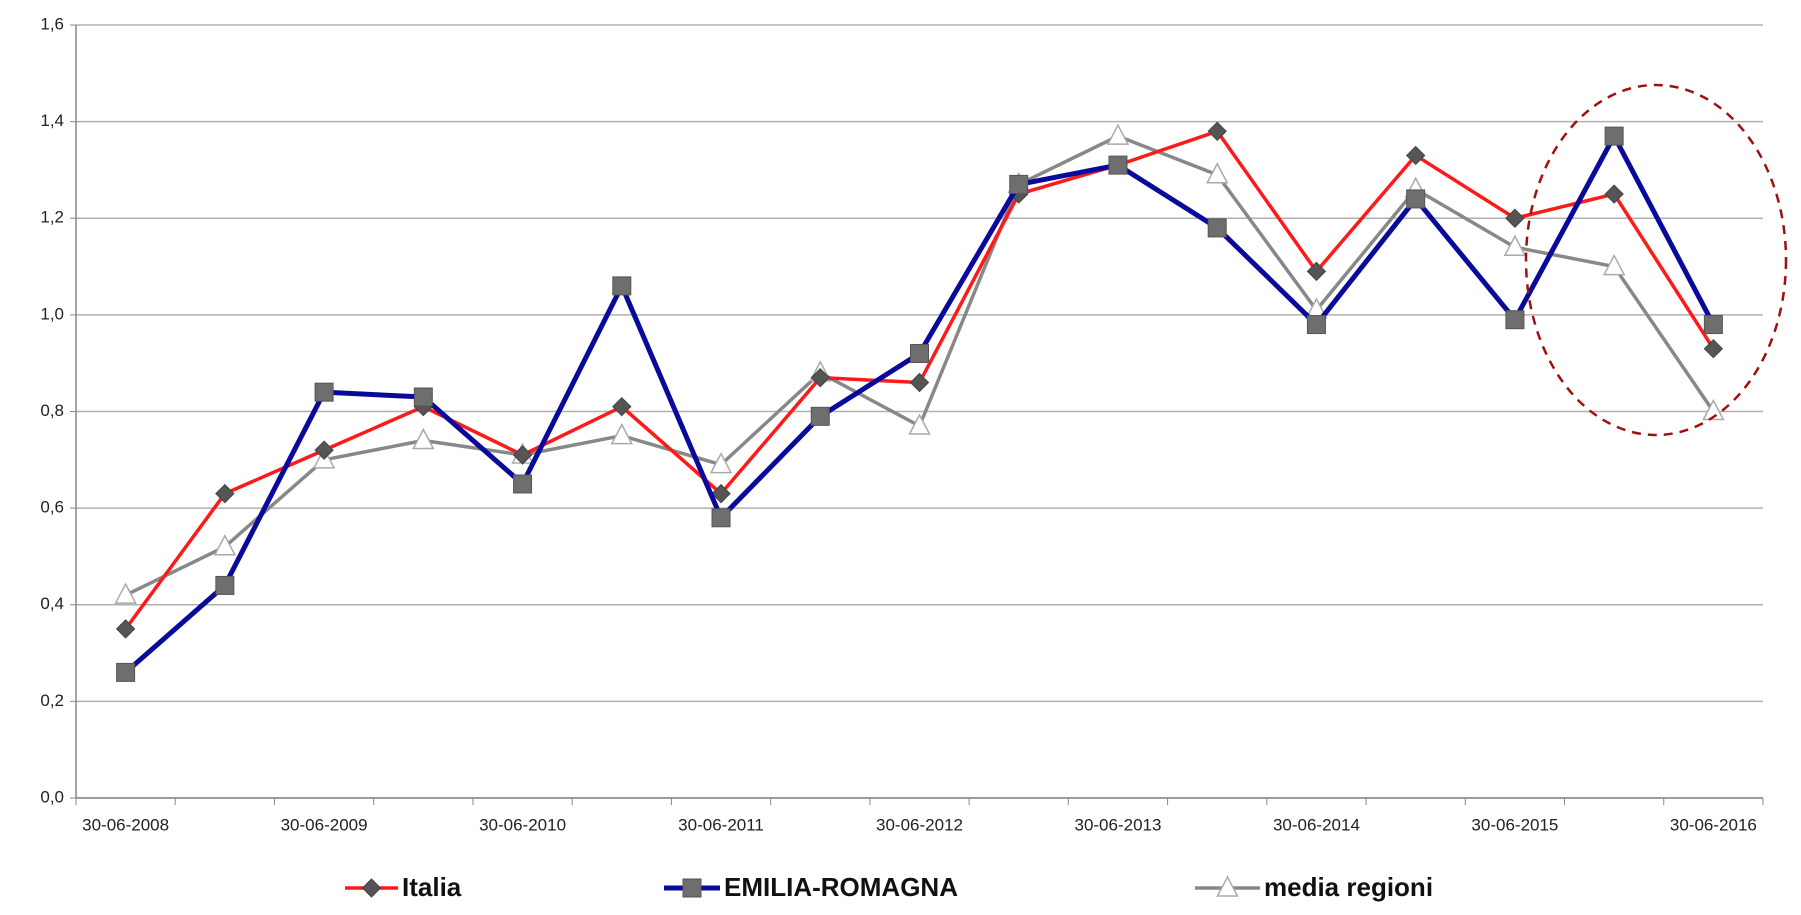  I want to click on x-tick-label: 30-06-2010, so click(522, 824).